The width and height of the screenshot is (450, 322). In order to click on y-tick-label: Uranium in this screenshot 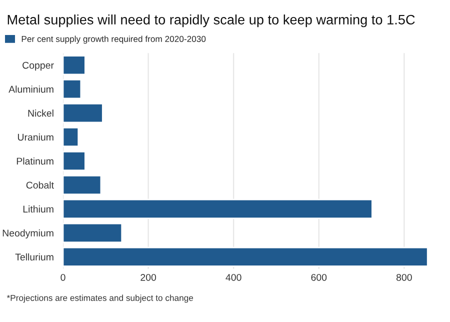, I will do `click(36, 137)`.